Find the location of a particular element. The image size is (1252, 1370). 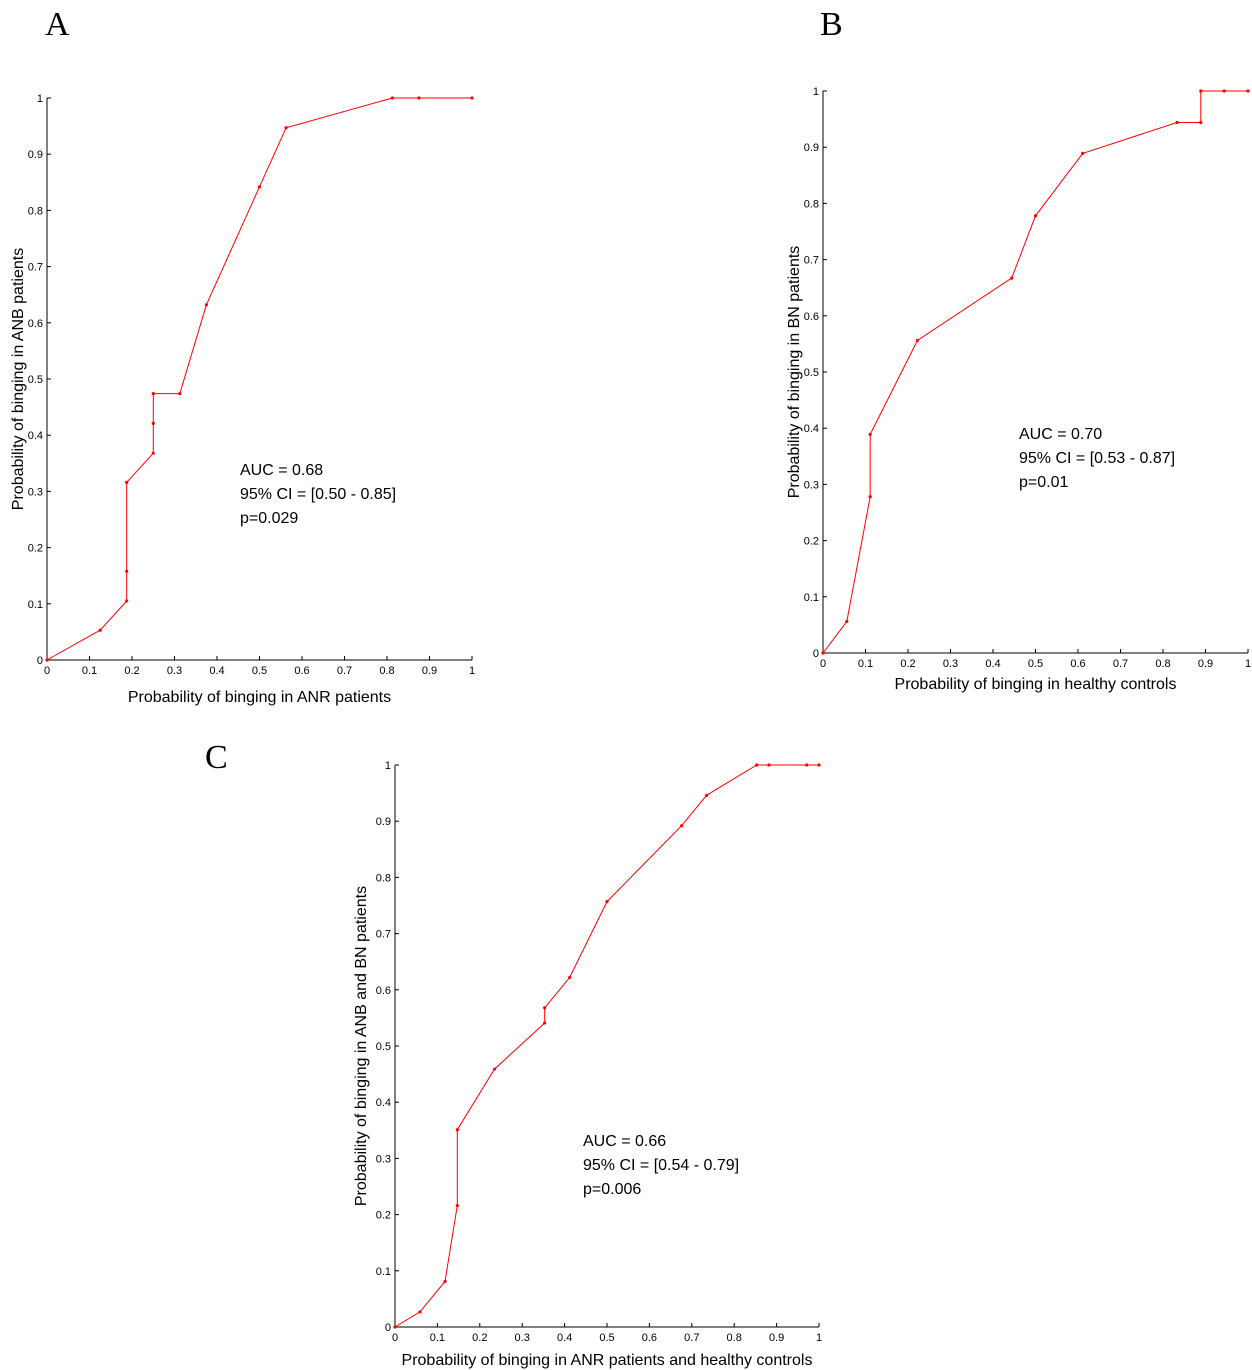

stats-annotation: AUC = 0.66 is located at coordinates (624, 1141).